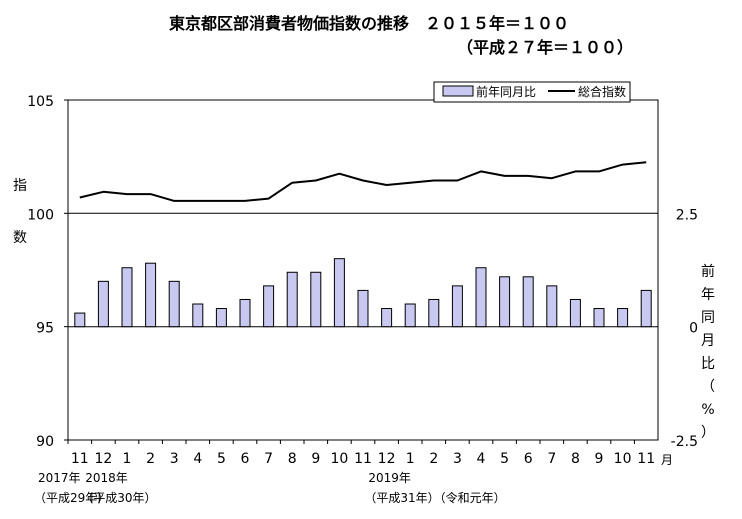 Image resolution: width=742 pixels, height=519 pixels. Describe the element at coordinates (47, 272) in the screenshot. I see `left-axis-ticks: 90 95 100 105` at that location.